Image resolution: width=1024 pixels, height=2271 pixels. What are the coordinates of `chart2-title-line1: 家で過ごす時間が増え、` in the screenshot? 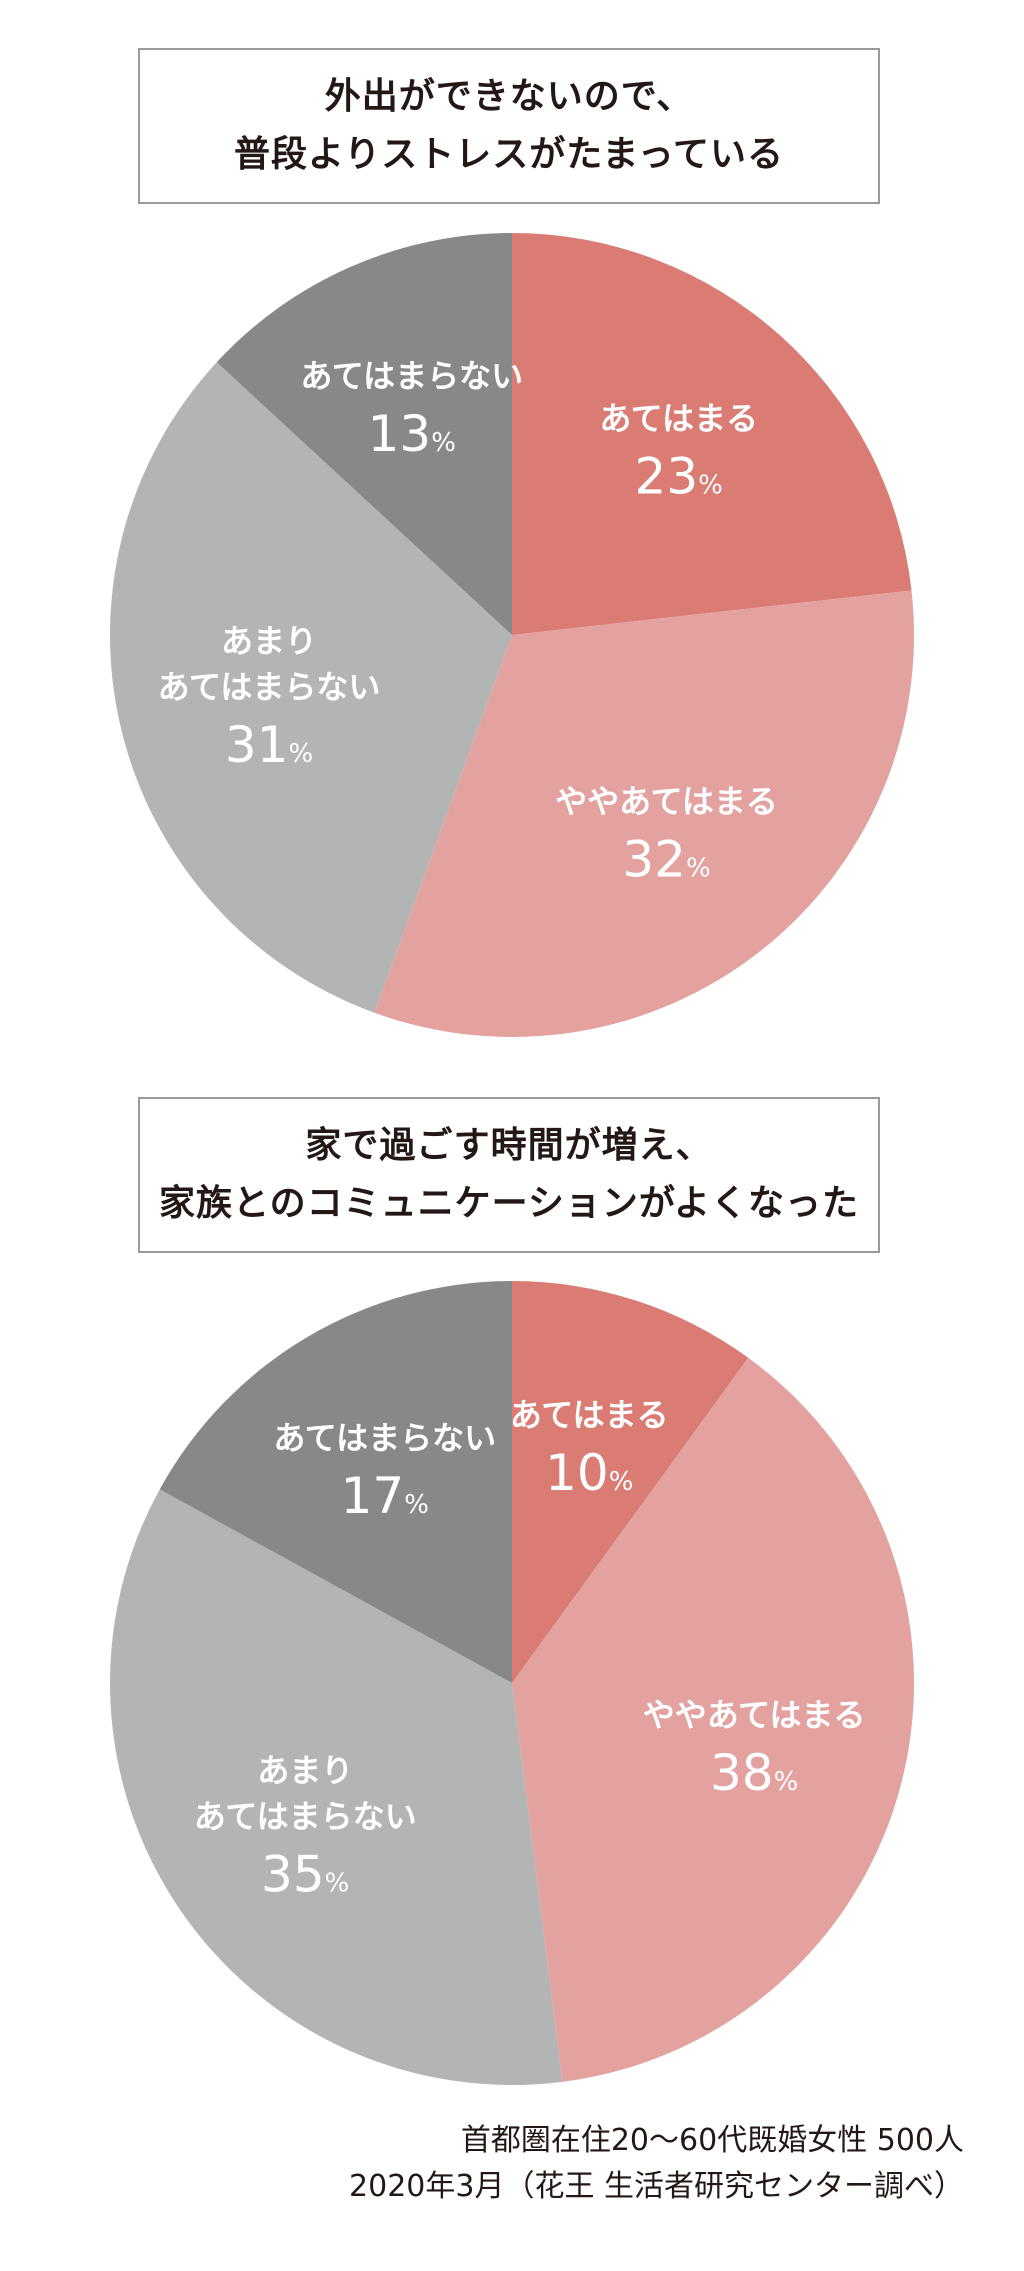 It's located at (509, 1145).